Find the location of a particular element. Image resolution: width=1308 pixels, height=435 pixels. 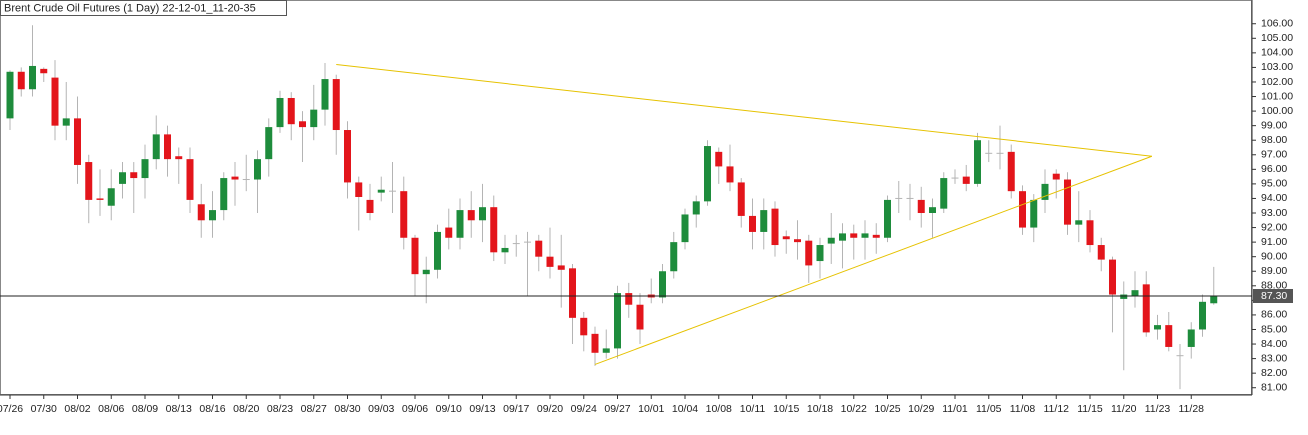

x-tick-label: 07/26 is located at coordinates (11, 409).